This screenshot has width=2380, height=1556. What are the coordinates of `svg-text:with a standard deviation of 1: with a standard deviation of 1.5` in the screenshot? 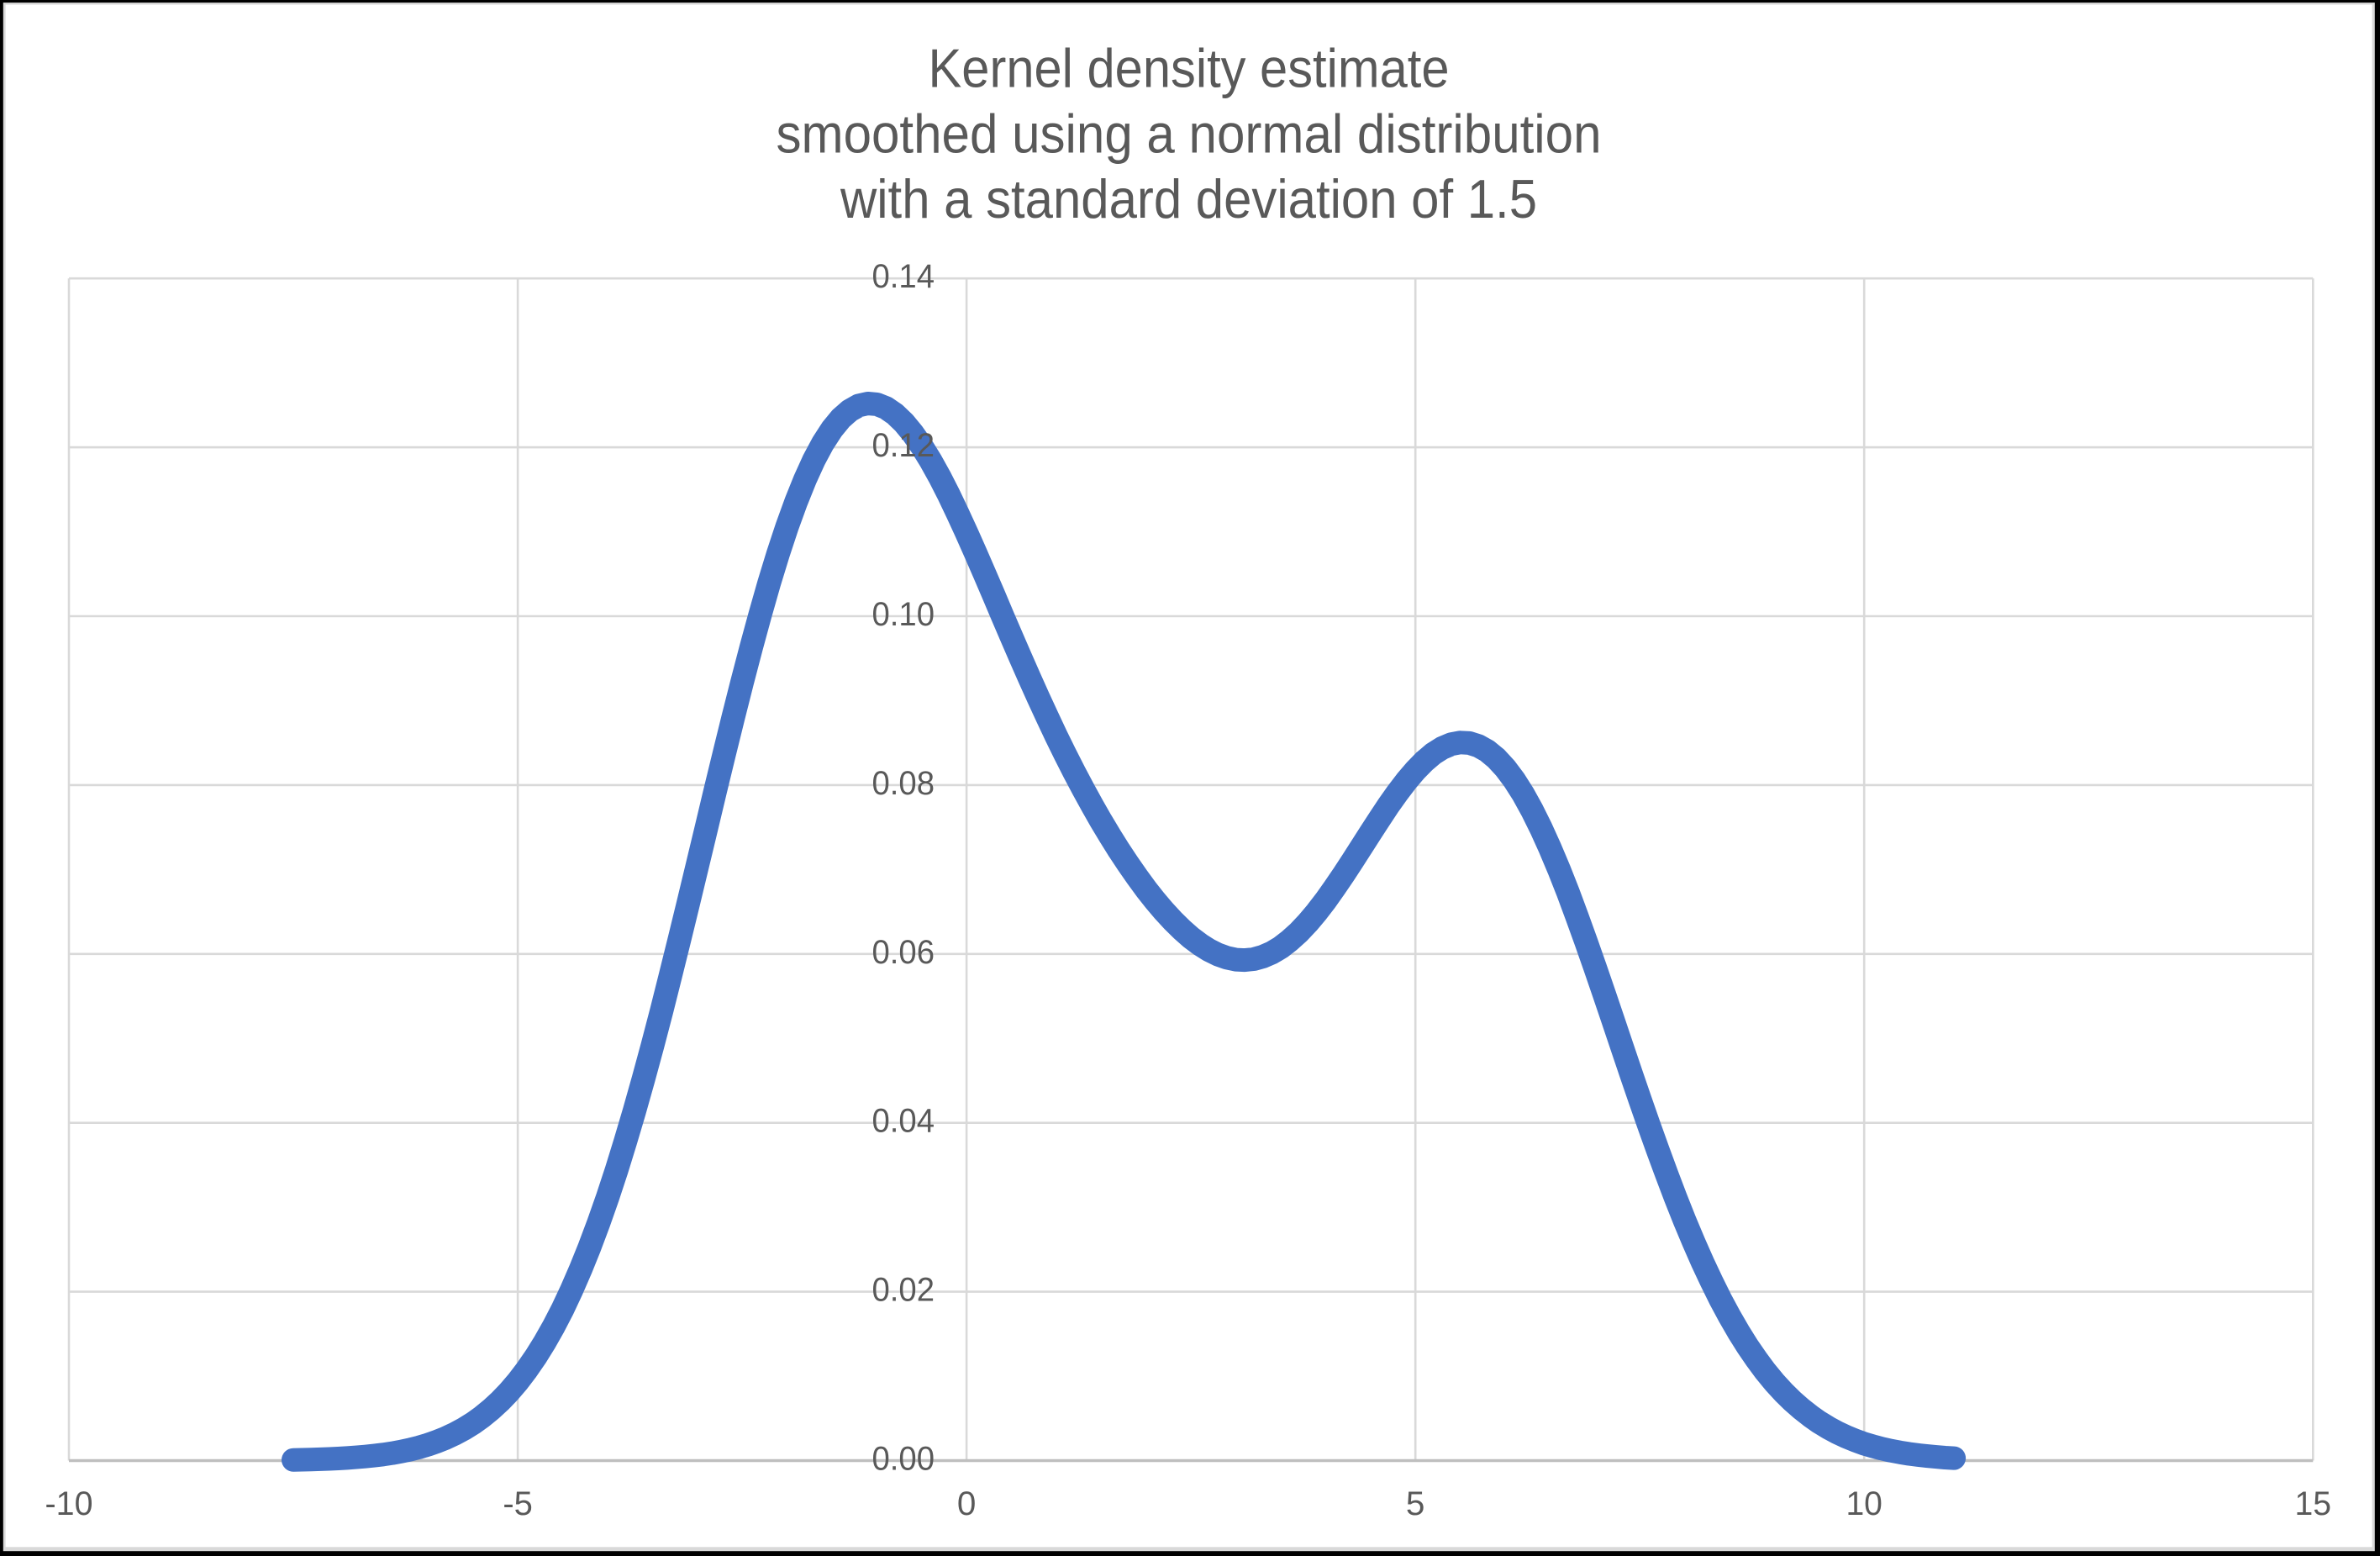 It's located at (1188, 198).